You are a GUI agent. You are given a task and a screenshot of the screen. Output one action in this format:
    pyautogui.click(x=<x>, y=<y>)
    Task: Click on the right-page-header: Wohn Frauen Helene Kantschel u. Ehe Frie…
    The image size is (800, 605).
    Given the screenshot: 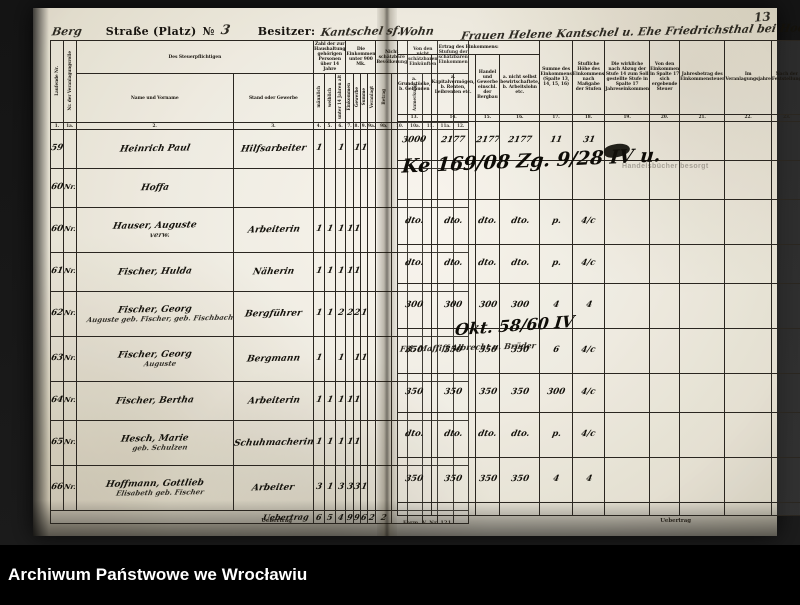 What is the action you would take?
    pyautogui.click(x=597, y=29)
    